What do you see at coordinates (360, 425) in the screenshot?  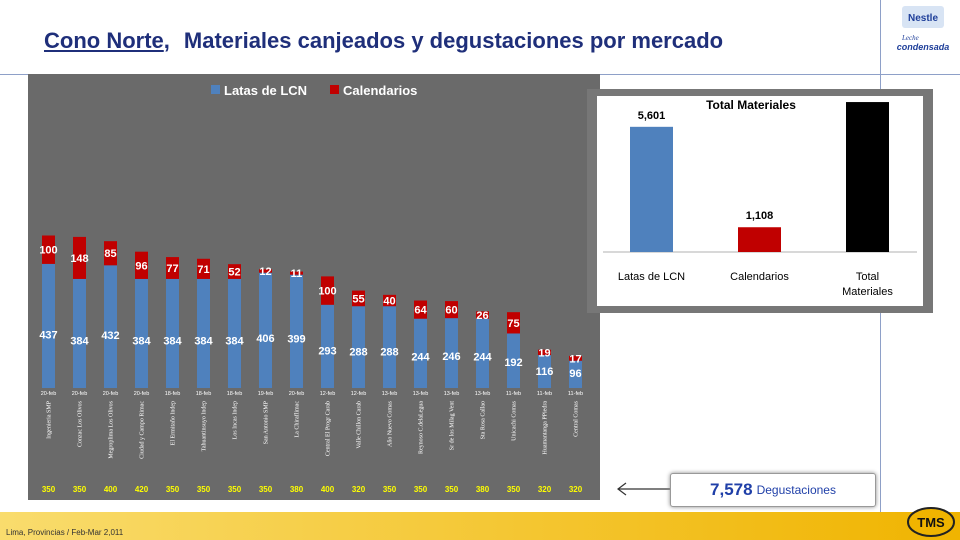 I see `category-label: Valle Chillon Carab` at bounding box center [360, 425].